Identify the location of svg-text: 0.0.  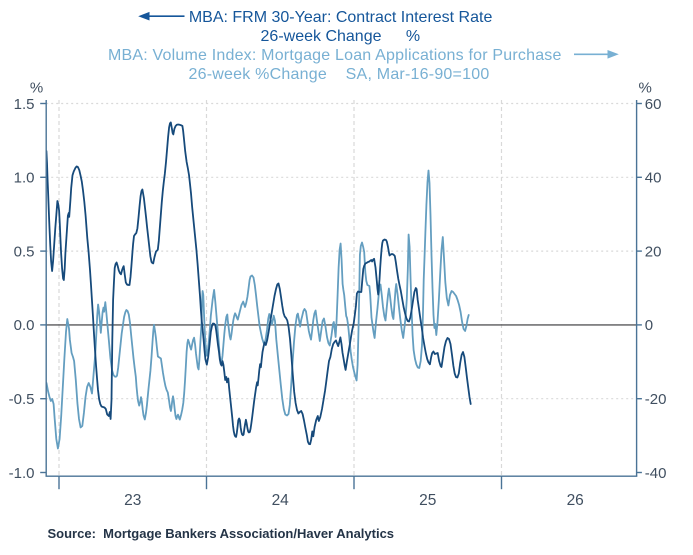
(24, 325).